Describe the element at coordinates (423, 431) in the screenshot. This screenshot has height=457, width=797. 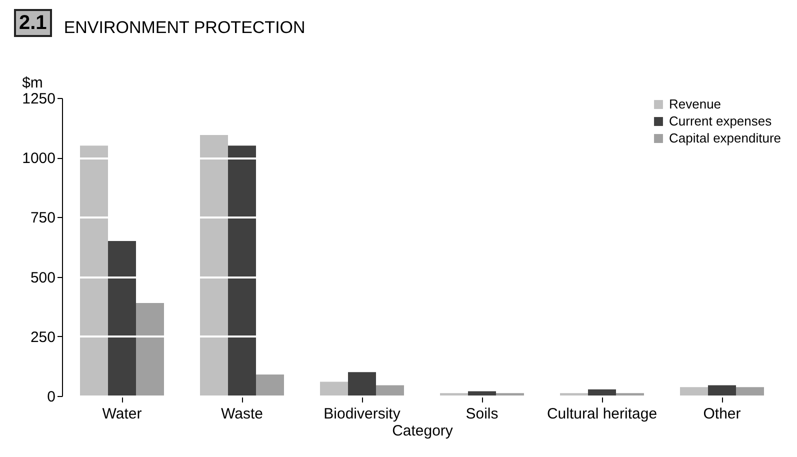
I see `x-axis-title: Category` at that location.